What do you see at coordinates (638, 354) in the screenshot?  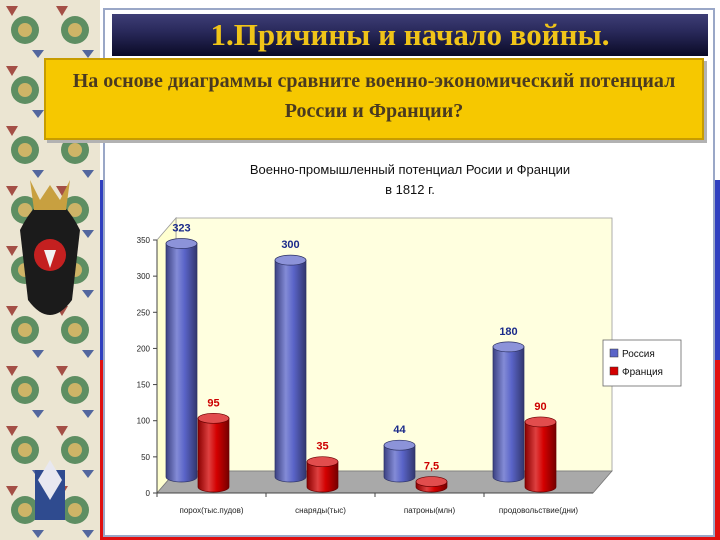 I see `legend-label: Россия` at bounding box center [638, 354].